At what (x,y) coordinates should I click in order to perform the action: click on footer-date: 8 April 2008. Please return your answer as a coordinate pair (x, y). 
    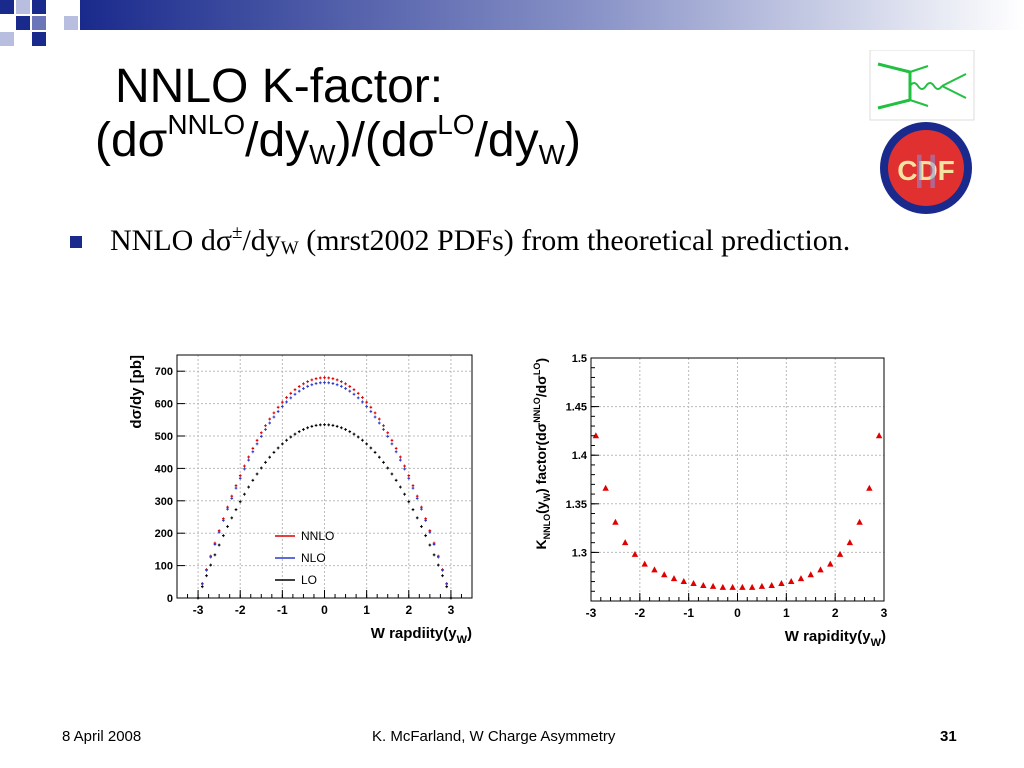
    Looking at the image, I should click on (102, 736).